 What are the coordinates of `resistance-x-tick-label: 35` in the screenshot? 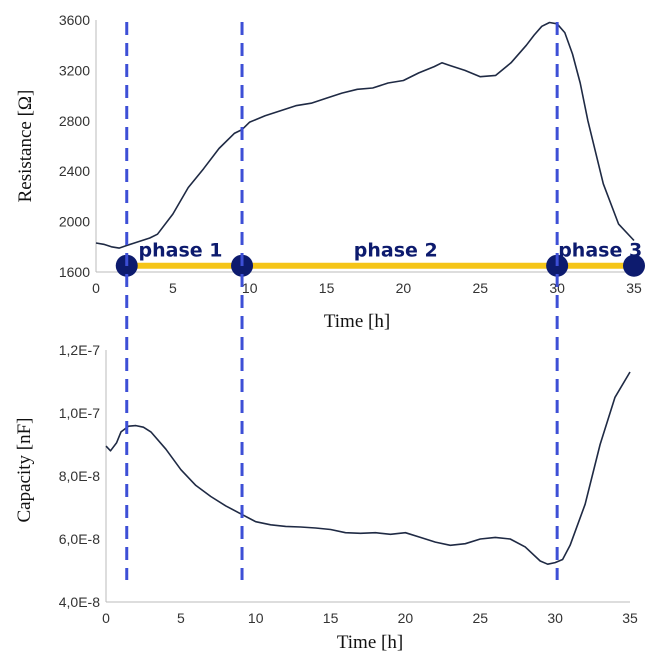 It's located at (634, 288).